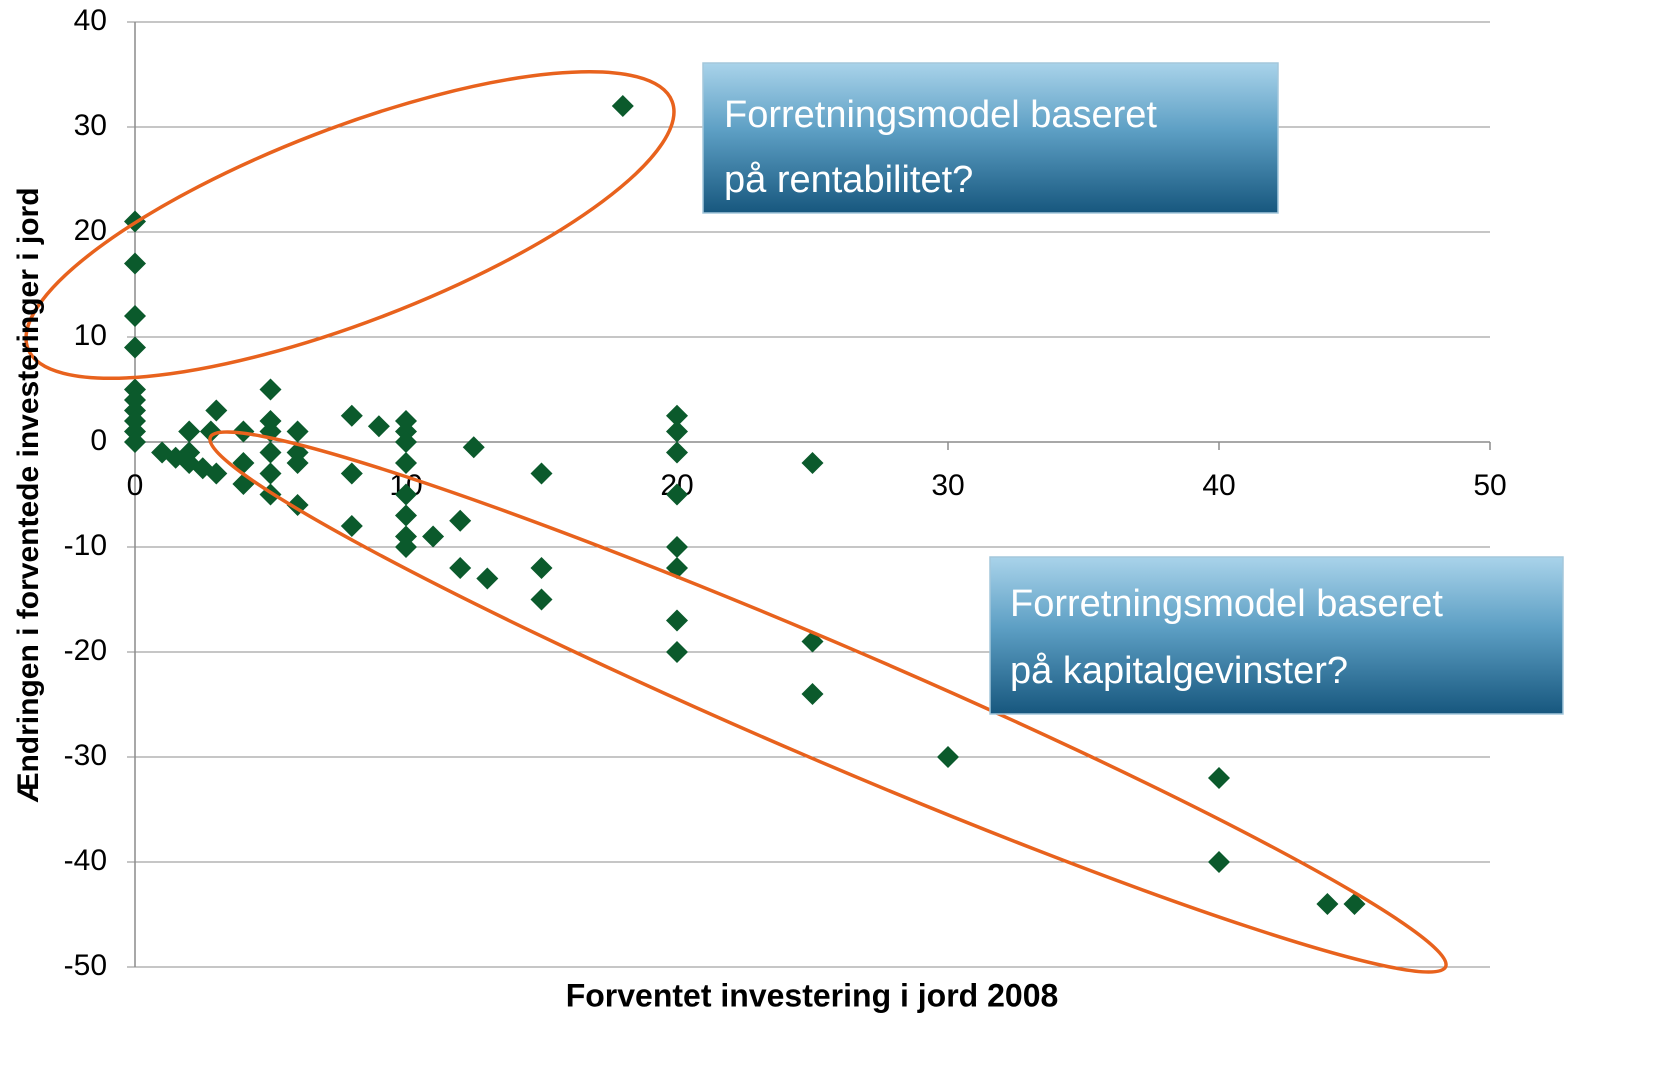  Describe the element at coordinates (90, 230) in the screenshot. I see `y-tick-label: 20` at that location.